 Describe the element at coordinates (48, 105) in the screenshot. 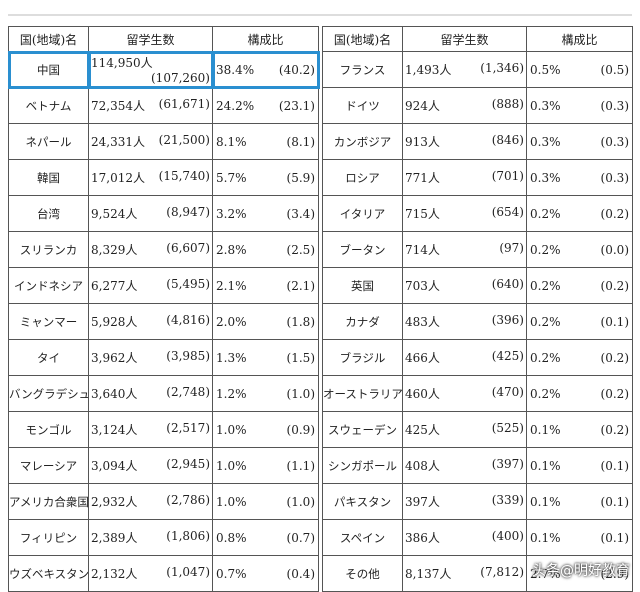

I see `country-cell: ベトナム` at that location.